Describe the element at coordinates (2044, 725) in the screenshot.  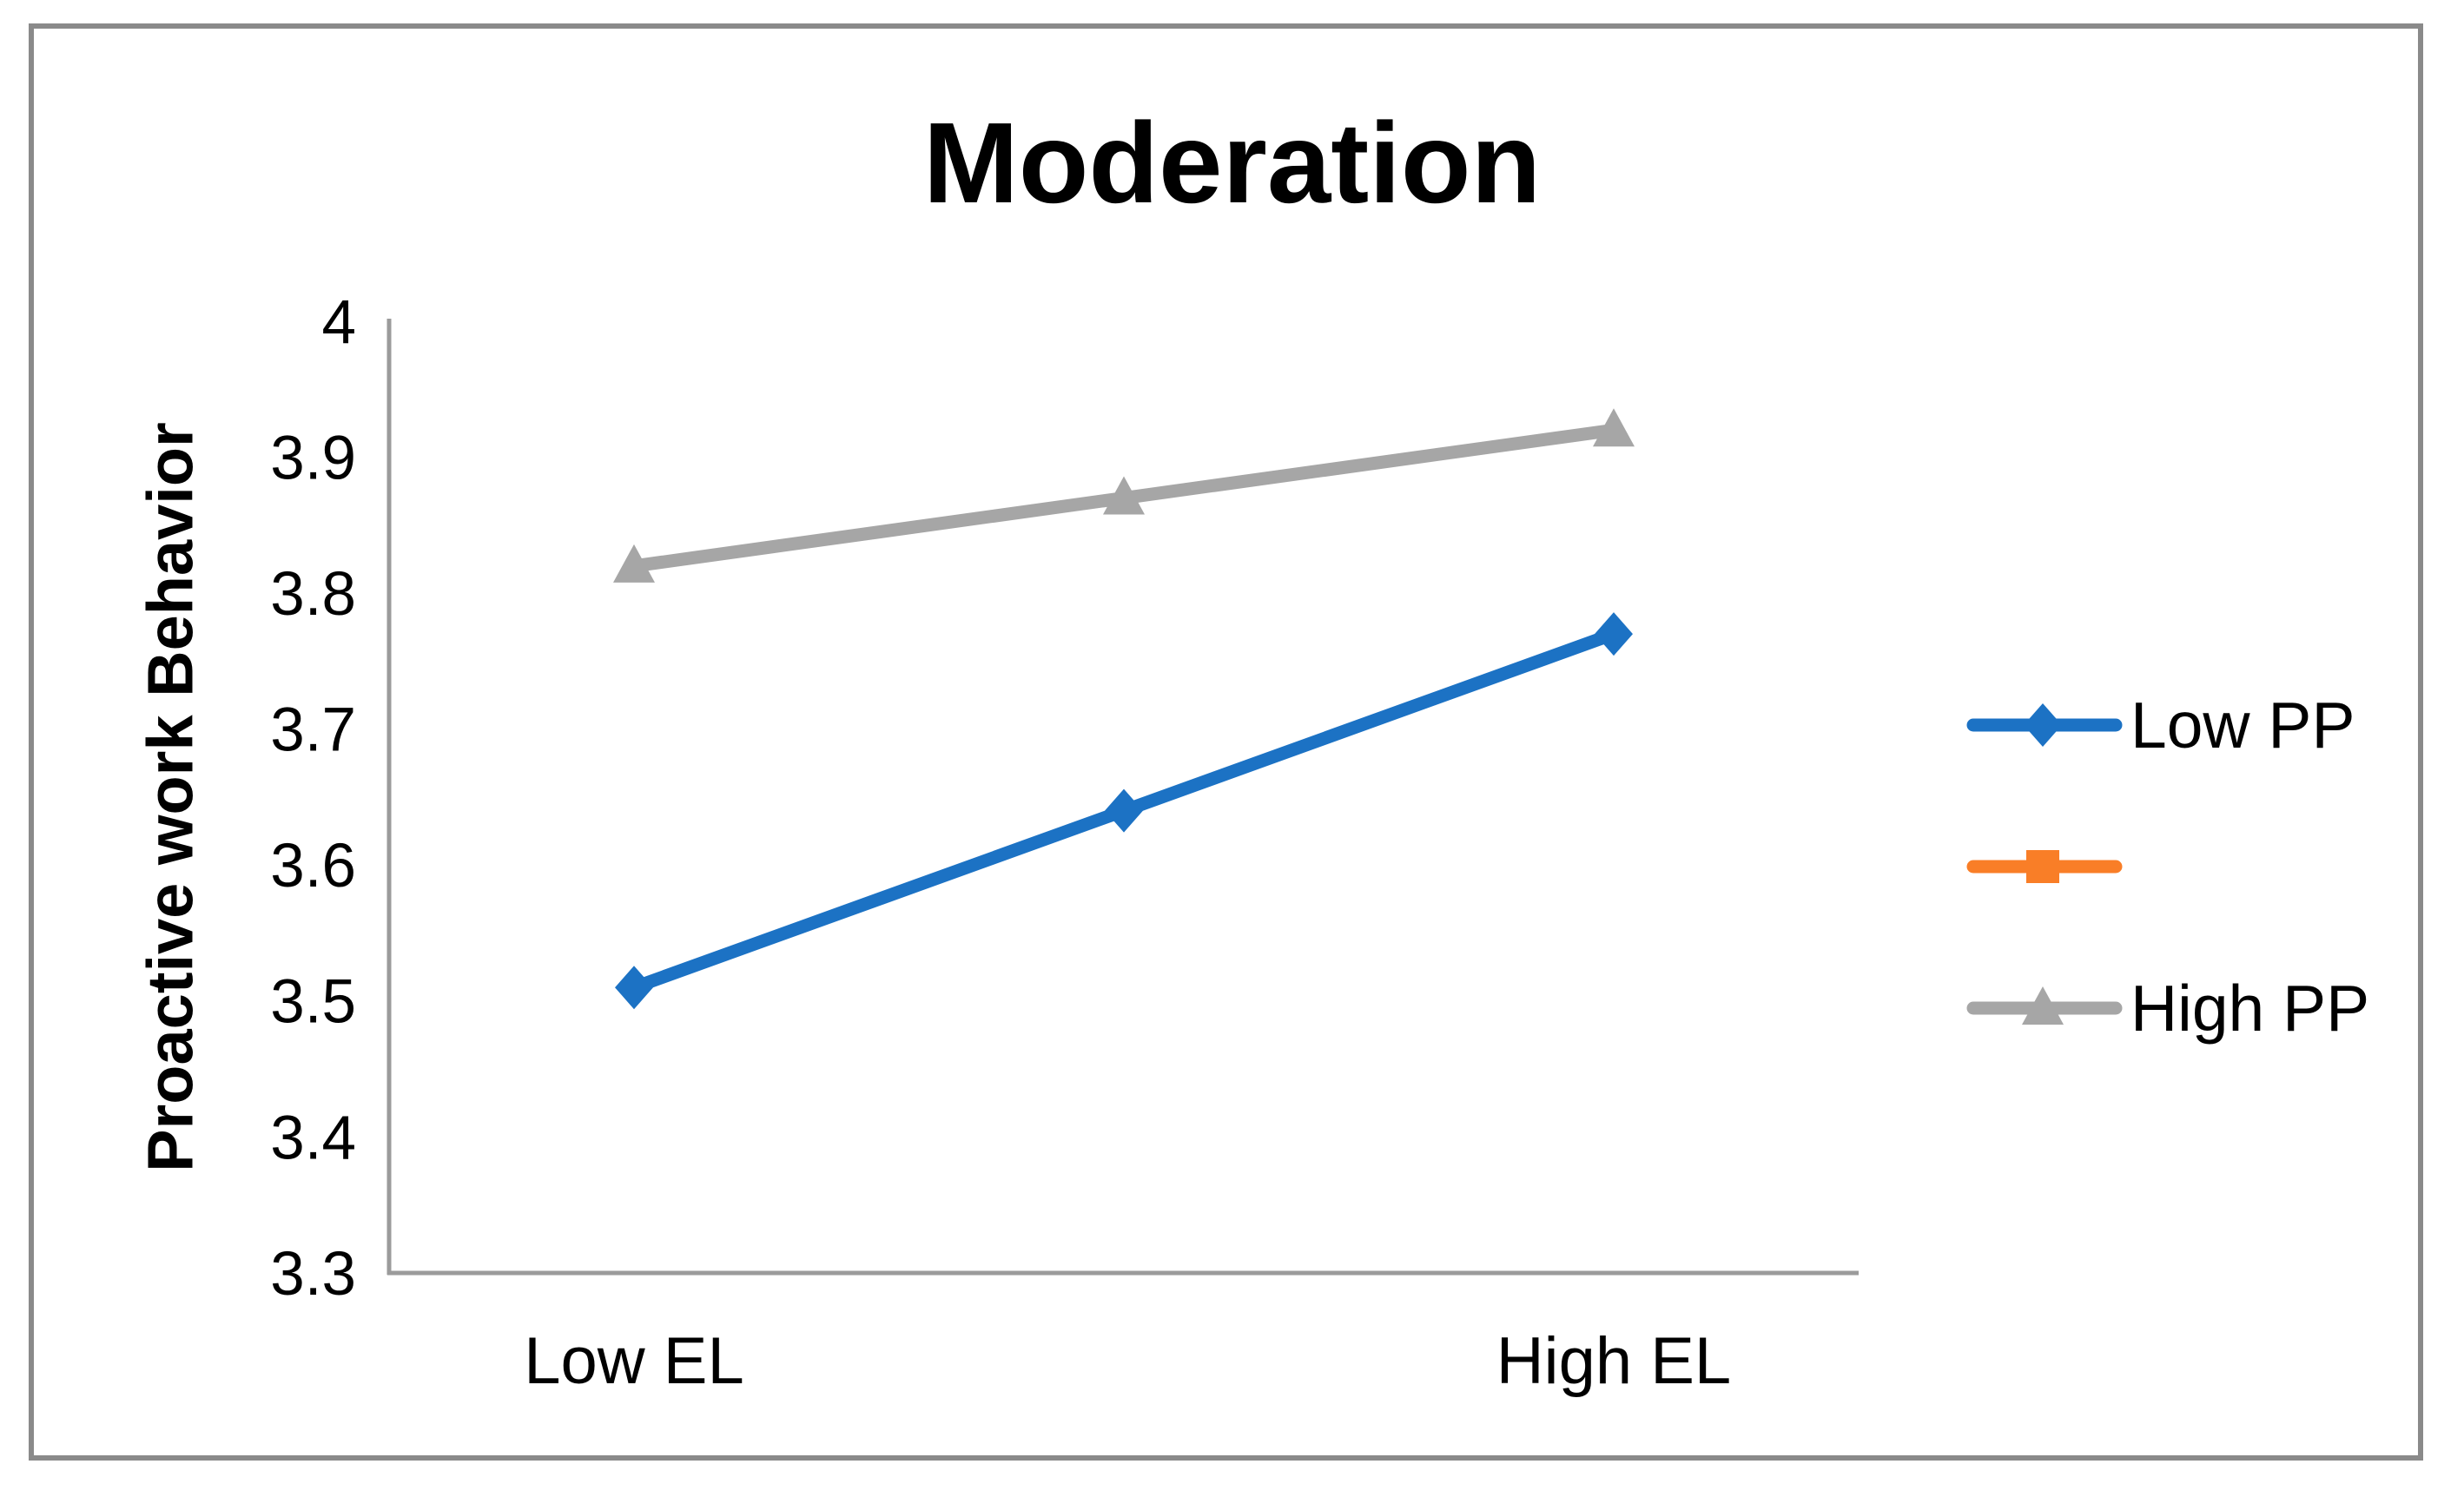
I see `diamond-legend-key-icon` at that location.